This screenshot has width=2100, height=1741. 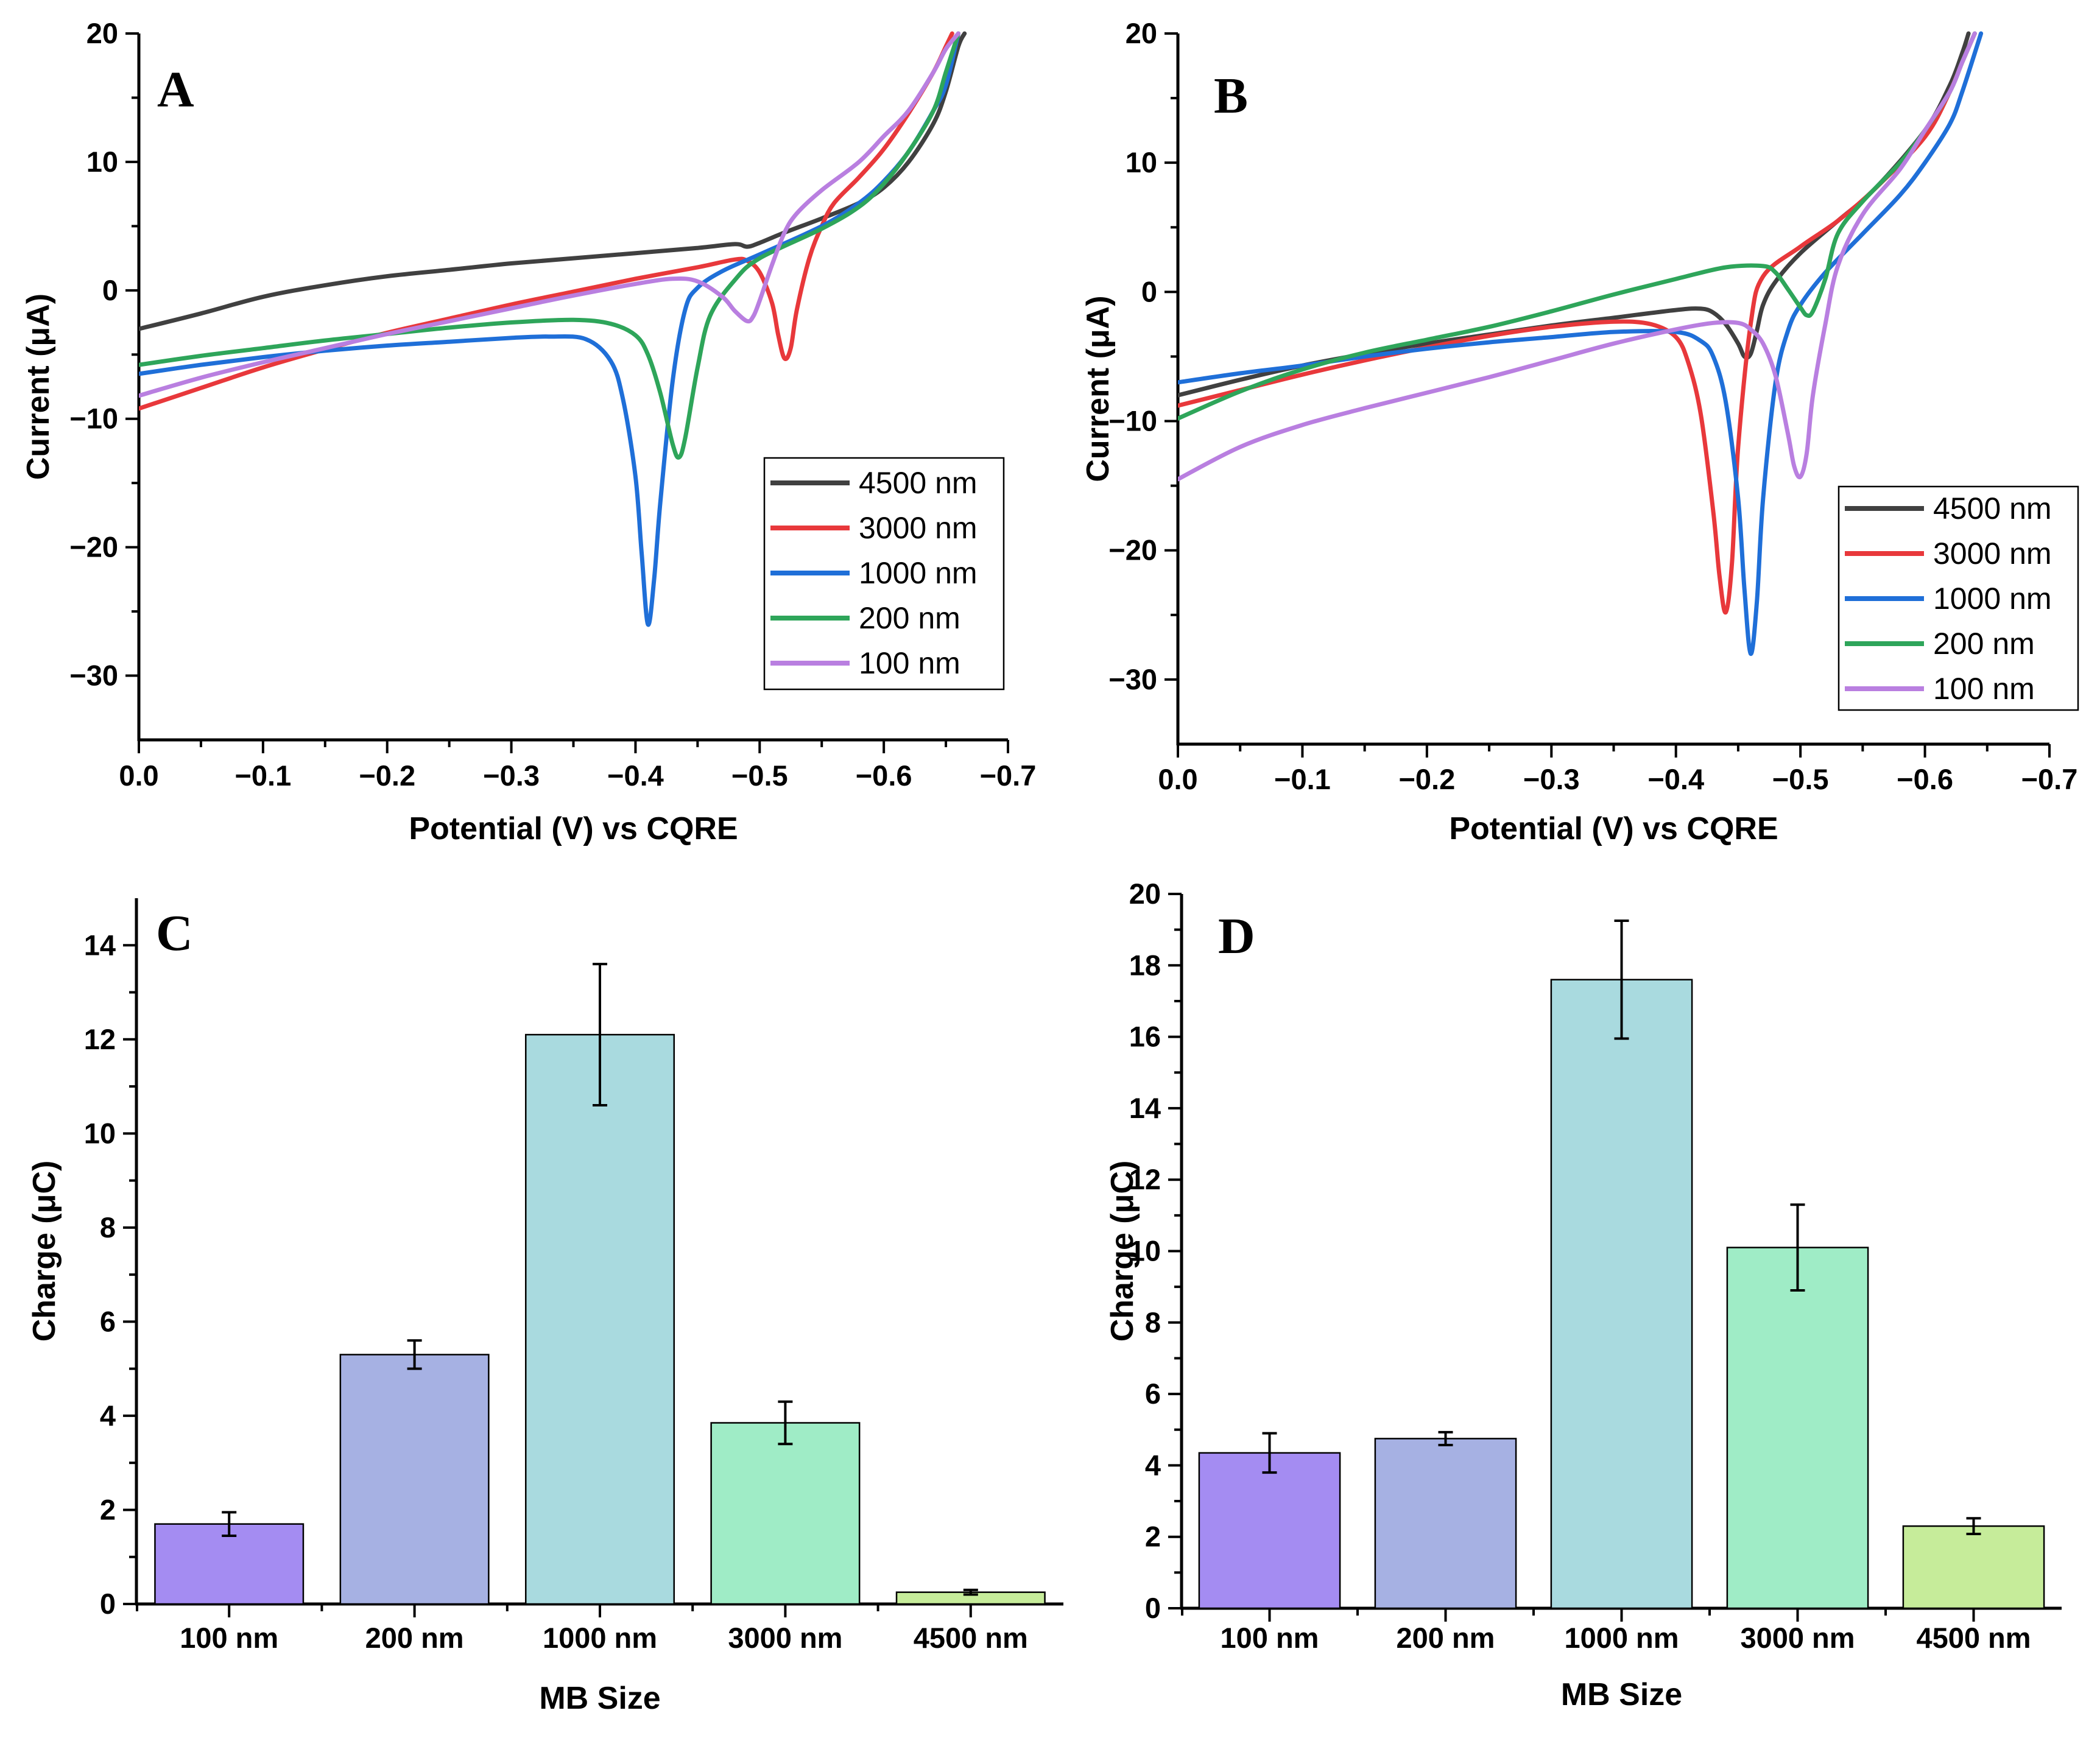 What do you see at coordinates (1552, 779) in the screenshot?
I see `x-tick-label: −0.3` at bounding box center [1552, 779].